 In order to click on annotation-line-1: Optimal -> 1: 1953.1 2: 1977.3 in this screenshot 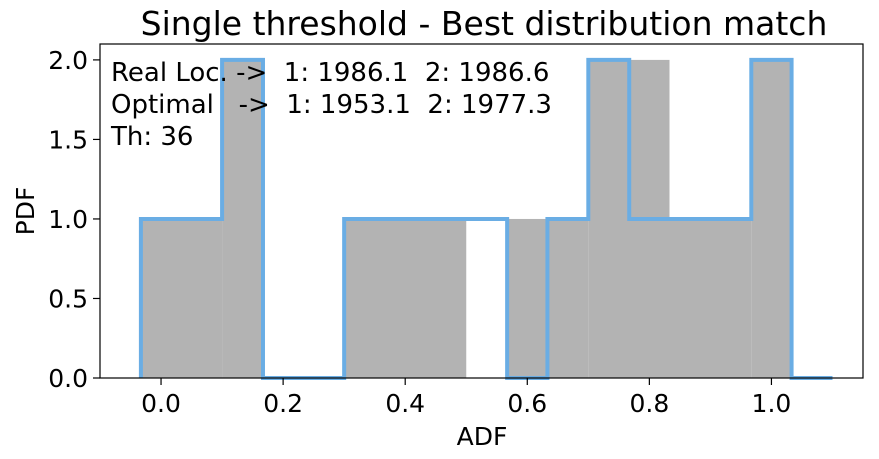, I will do `click(331, 105)`.